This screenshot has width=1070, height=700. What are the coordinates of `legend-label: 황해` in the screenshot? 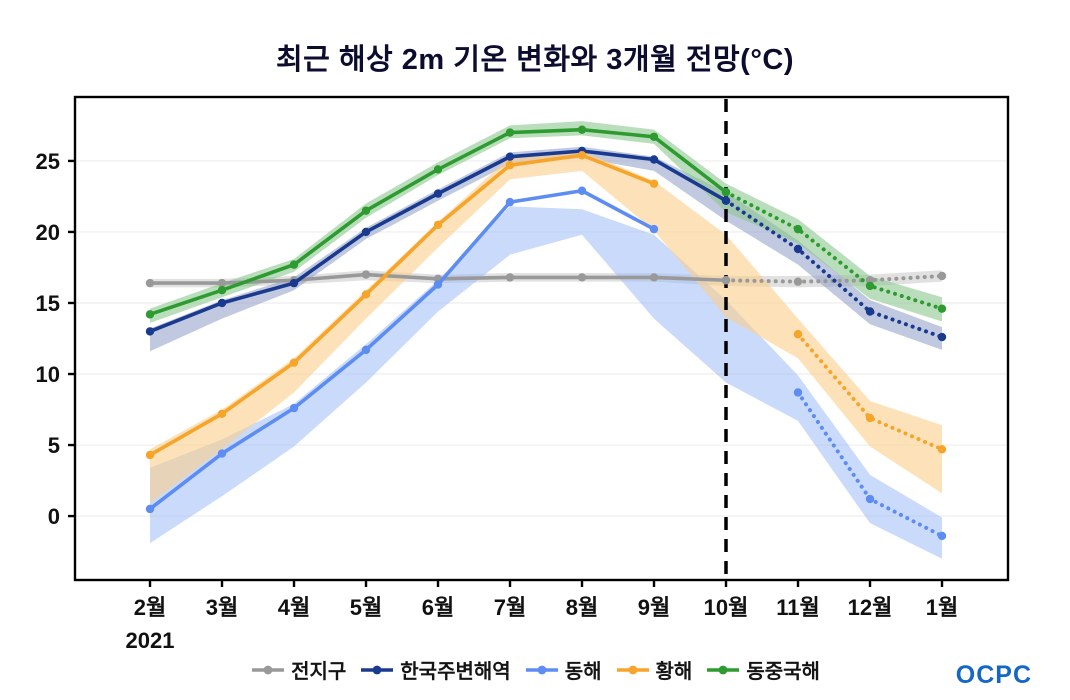 It's located at (674, 672).